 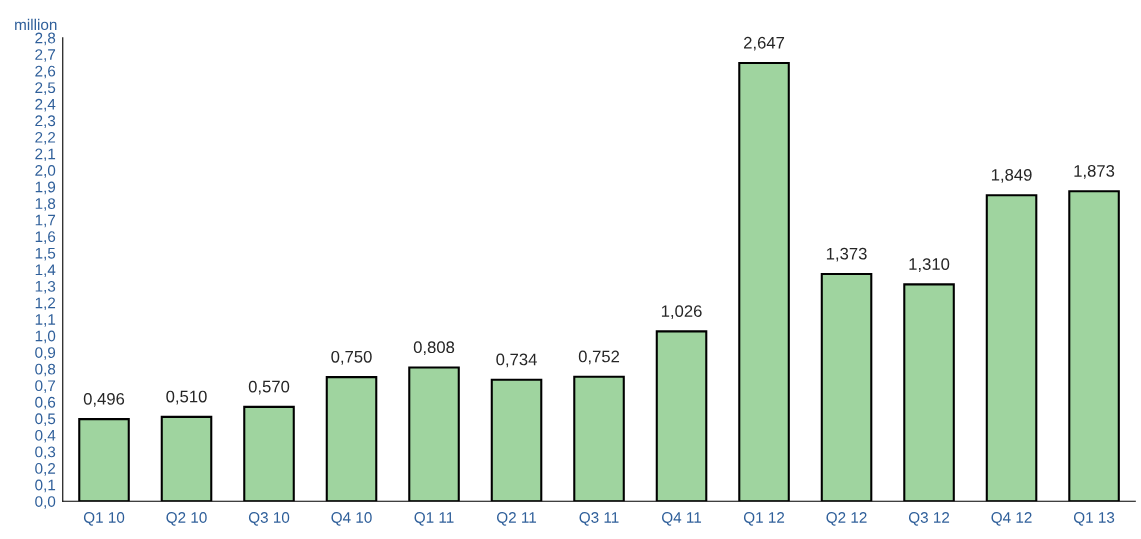 I want to click on y-tick-label: 1,7, so click(x=45, y=221).